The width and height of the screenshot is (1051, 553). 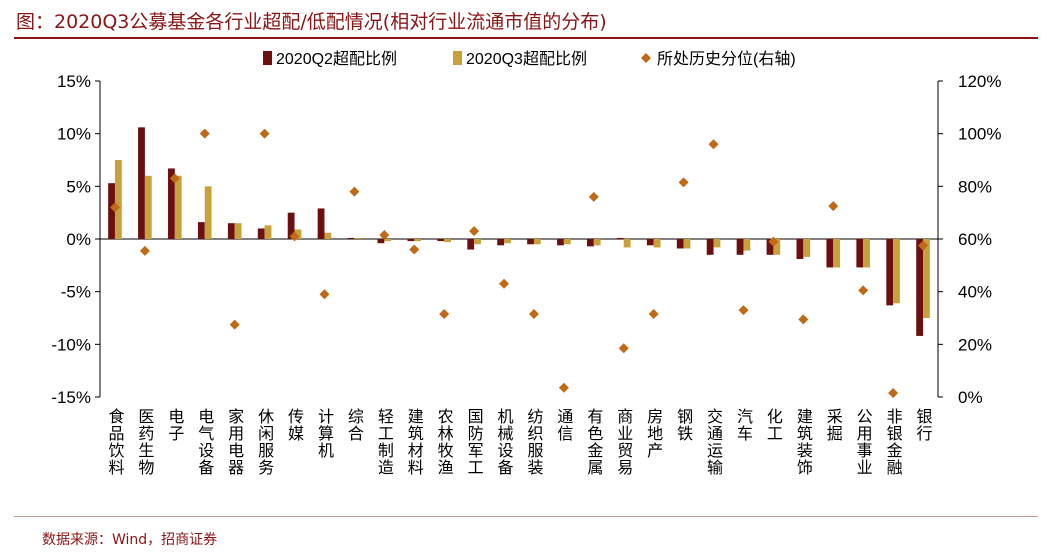 What do you see at coordinates (979, 81) in the screenshot?
I see `right-tick-label: 120%` at bounding box center [979, 81].